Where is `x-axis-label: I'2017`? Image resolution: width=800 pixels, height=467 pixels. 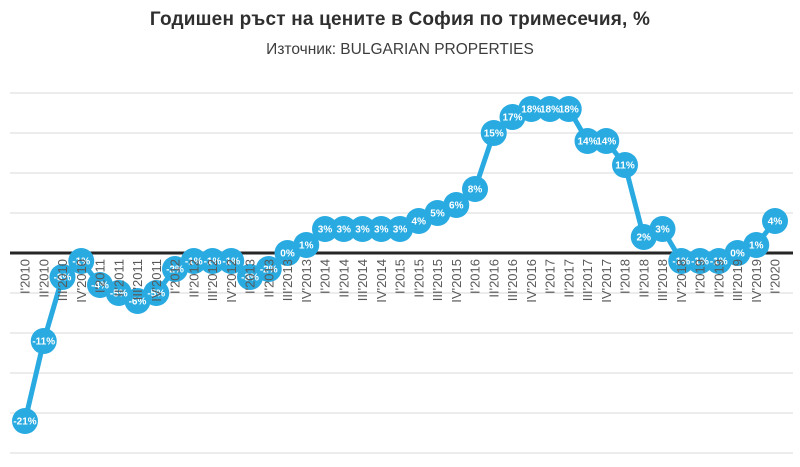 x-axis-label: I'2017 is located at coordinates (550, 276).